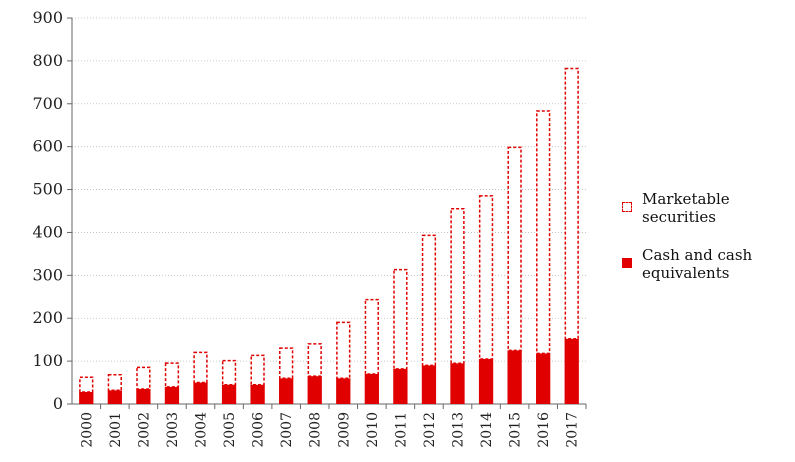  Describe the element at coordinates (314, 360) in the screenshot. I see `bar-marketable-2008` at that location.